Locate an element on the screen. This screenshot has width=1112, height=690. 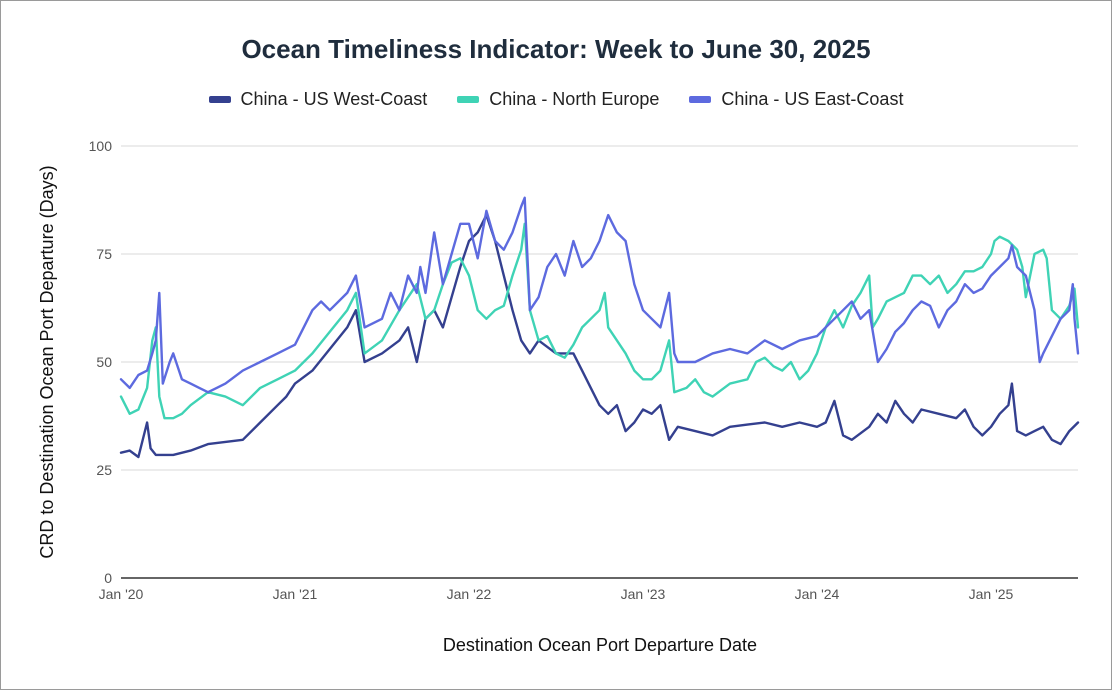
legend-label-north-europe: China - North Europe is located at coordinates (574, 99).